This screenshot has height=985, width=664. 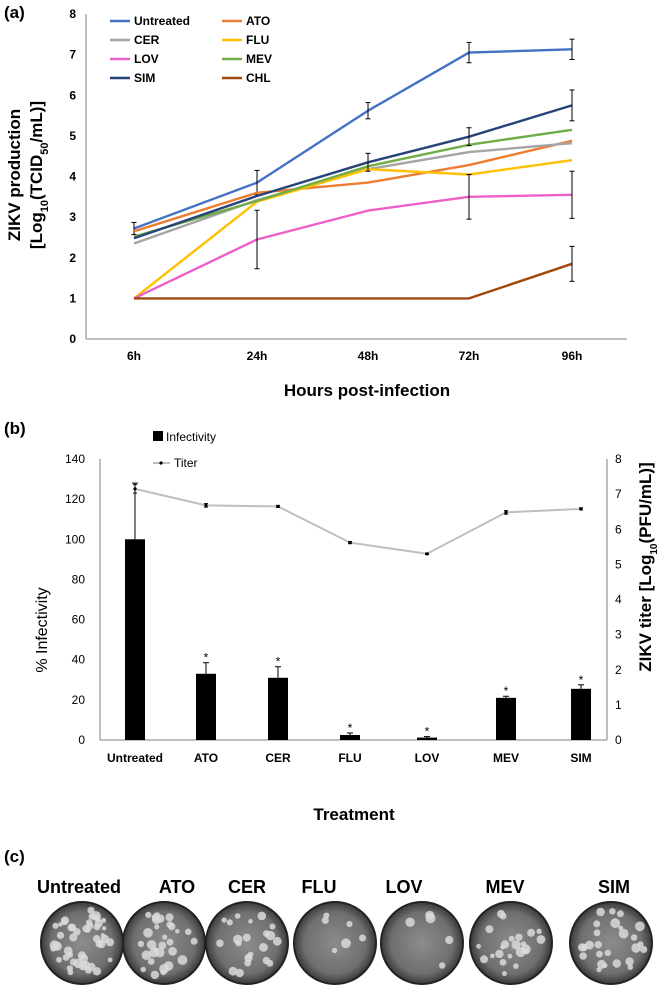 I want to click on legend-label: LOV, so click(x=146, y=59).